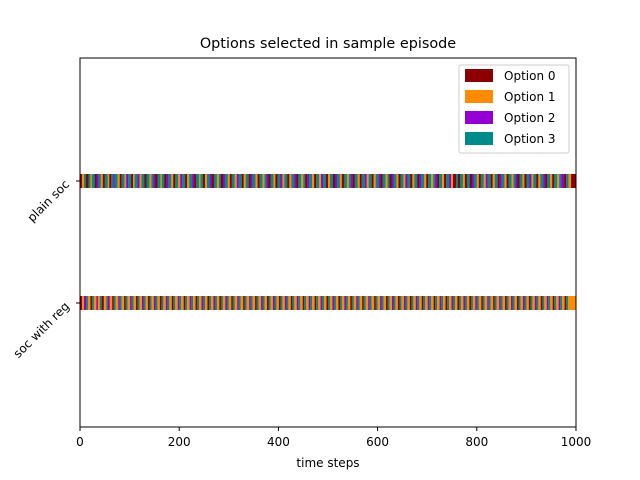  What do you see at coordinates (278, 442) in the screenshot?
I see `x-tick-label: 400` at bounding box center [278, 442].